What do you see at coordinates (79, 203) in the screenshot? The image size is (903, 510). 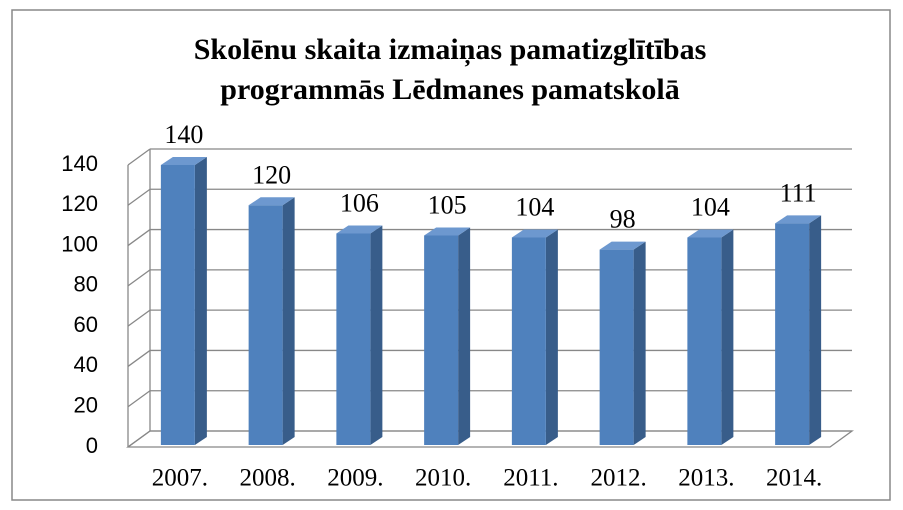 I see `y-tick-label: 120` at bounding box center [79, 203].